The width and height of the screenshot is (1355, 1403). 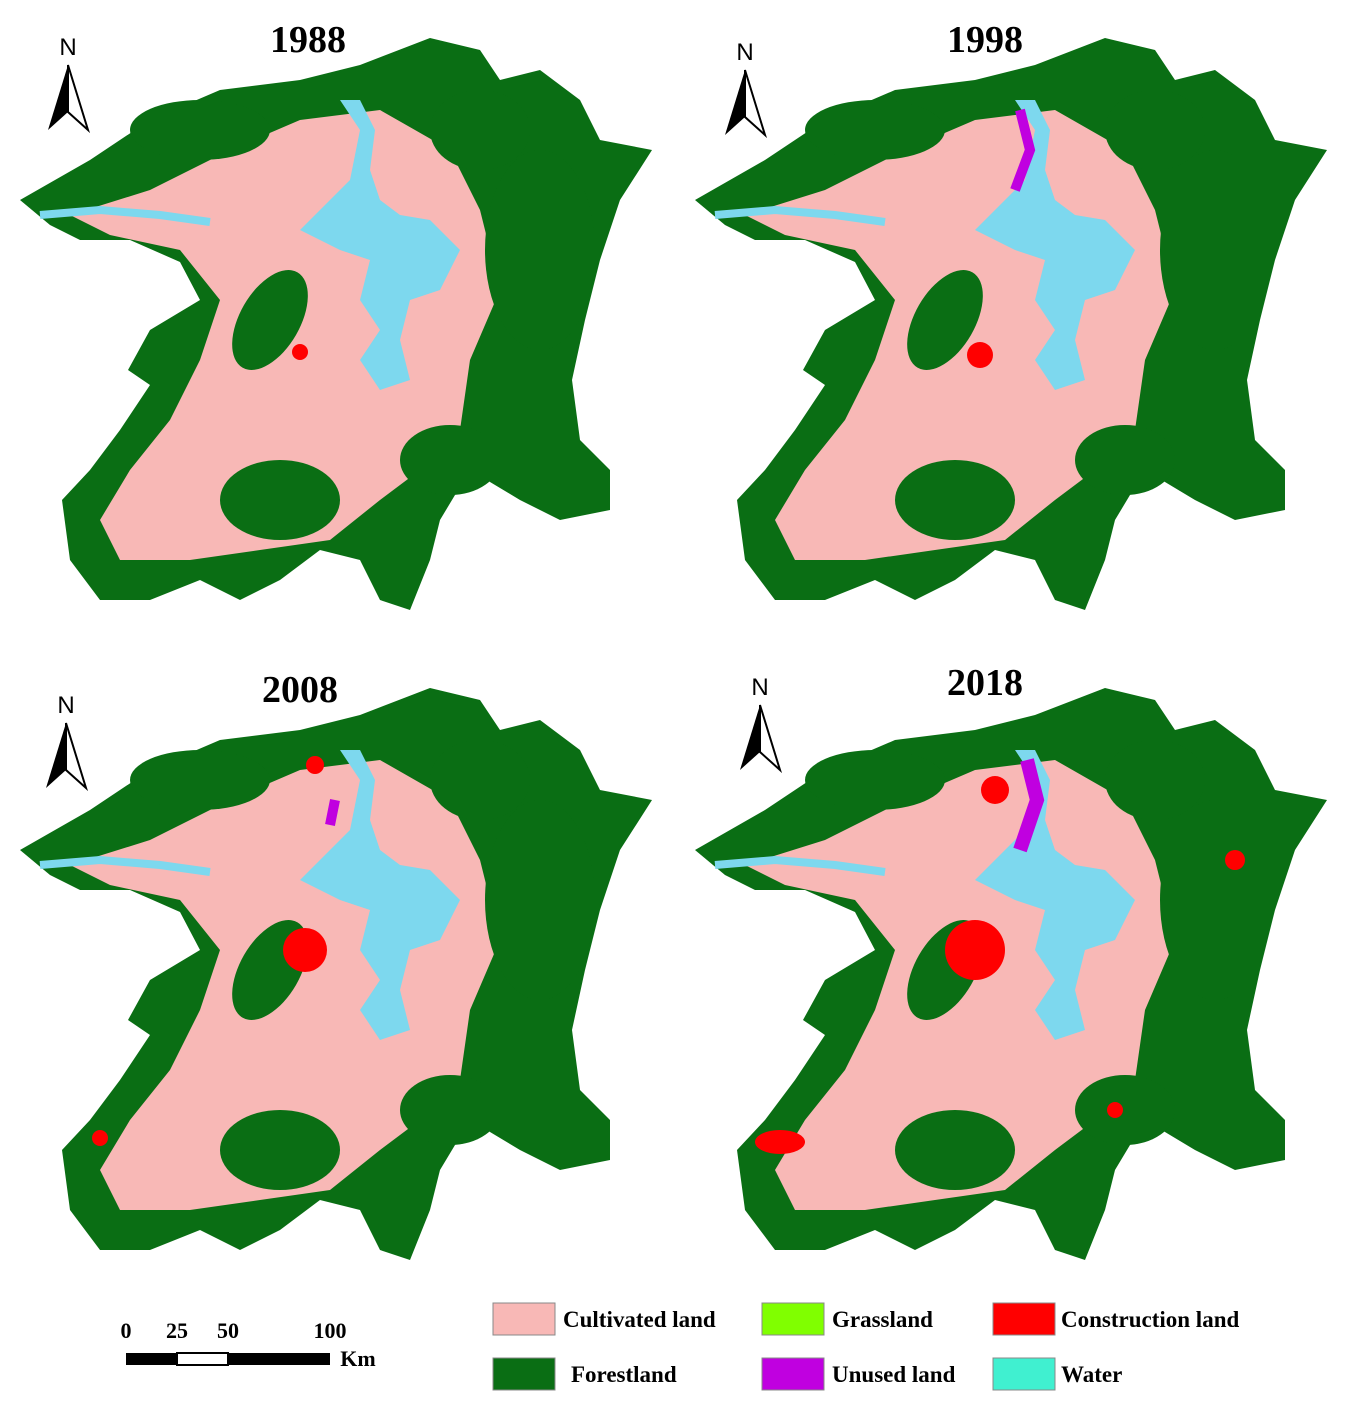 I want to click on legend-label: Grassland, so click(x=882, y=1319).